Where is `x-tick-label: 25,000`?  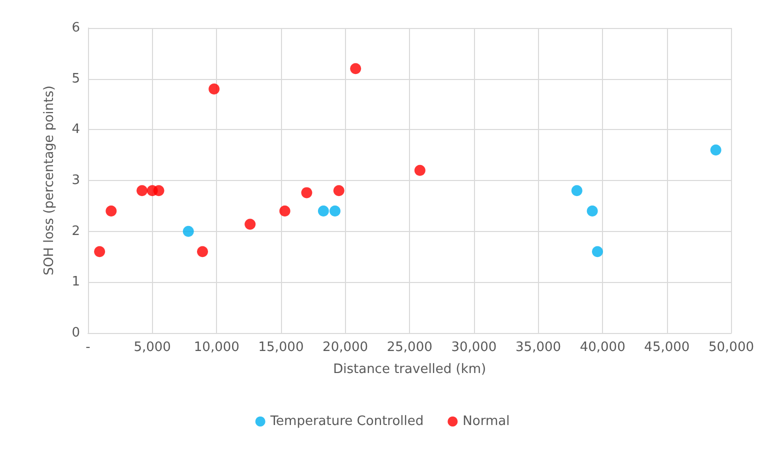 x-tick-label: 25,000 is located at coordinates (409, 347).